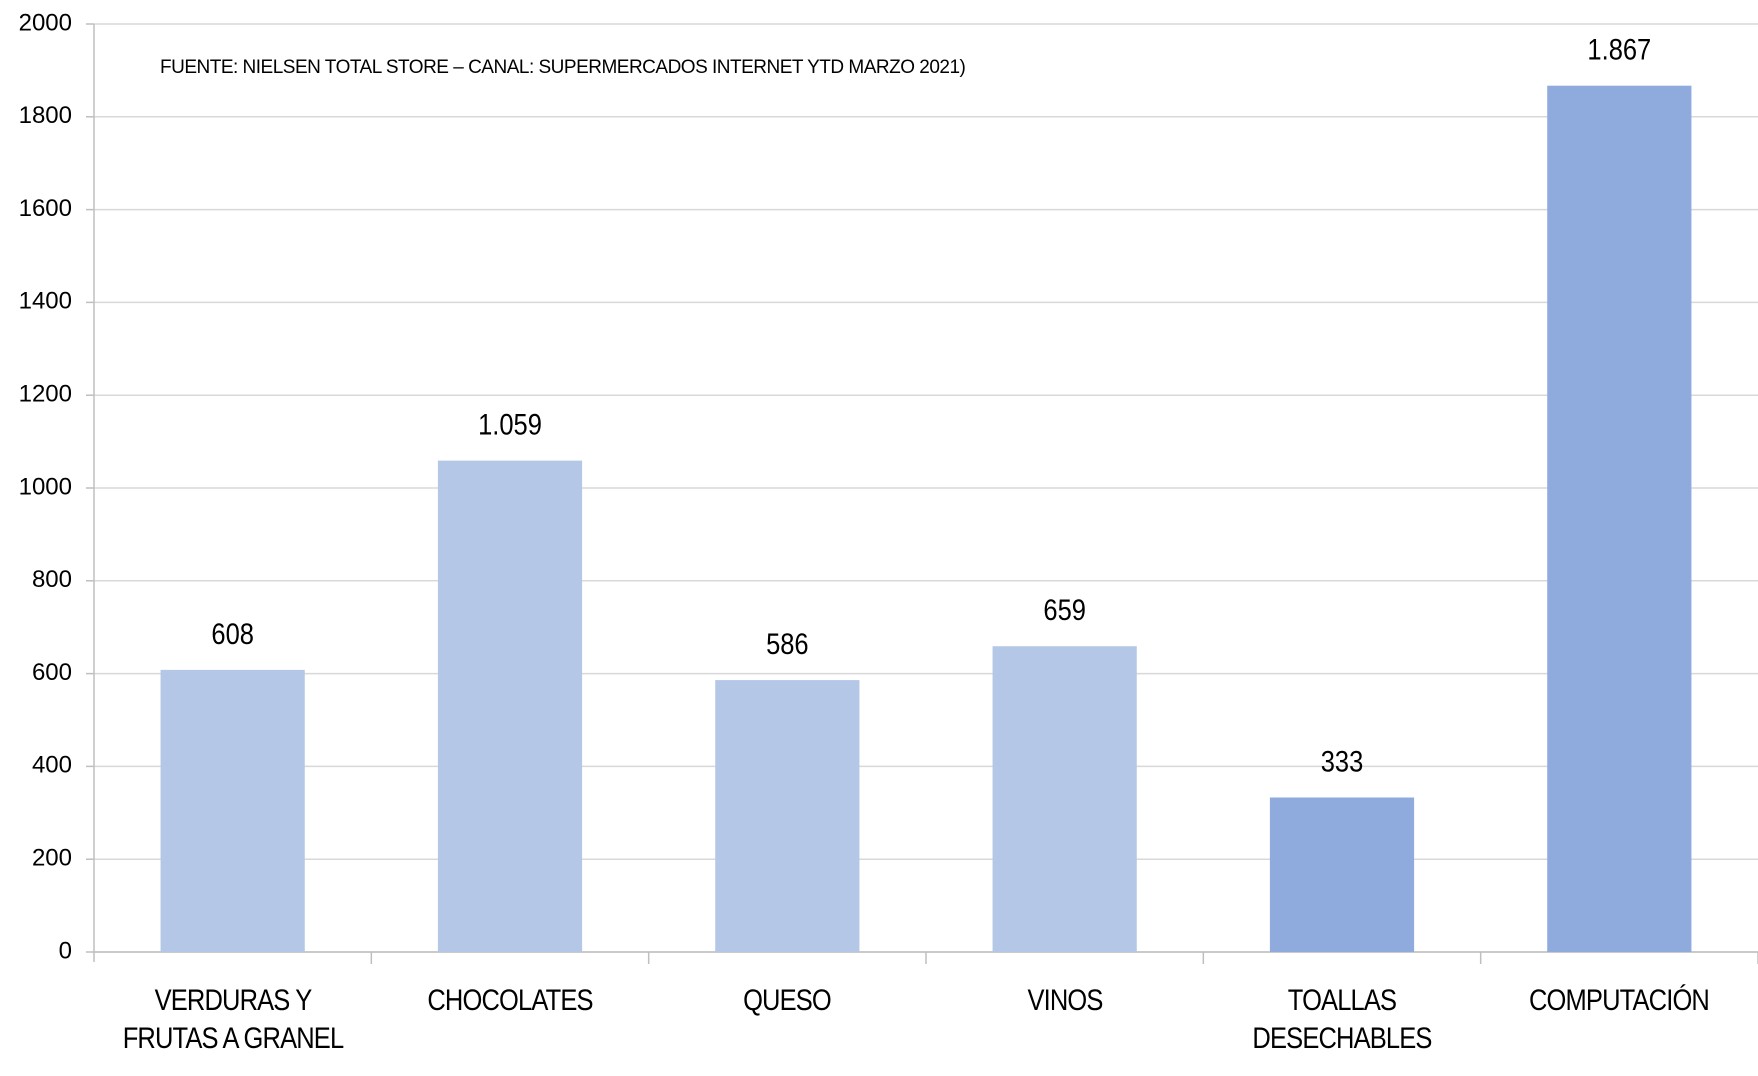  What do you see at coordinates (1064, 609) in the screenshot?
I see `value-label: 659` at bounding box center [1064, 609].